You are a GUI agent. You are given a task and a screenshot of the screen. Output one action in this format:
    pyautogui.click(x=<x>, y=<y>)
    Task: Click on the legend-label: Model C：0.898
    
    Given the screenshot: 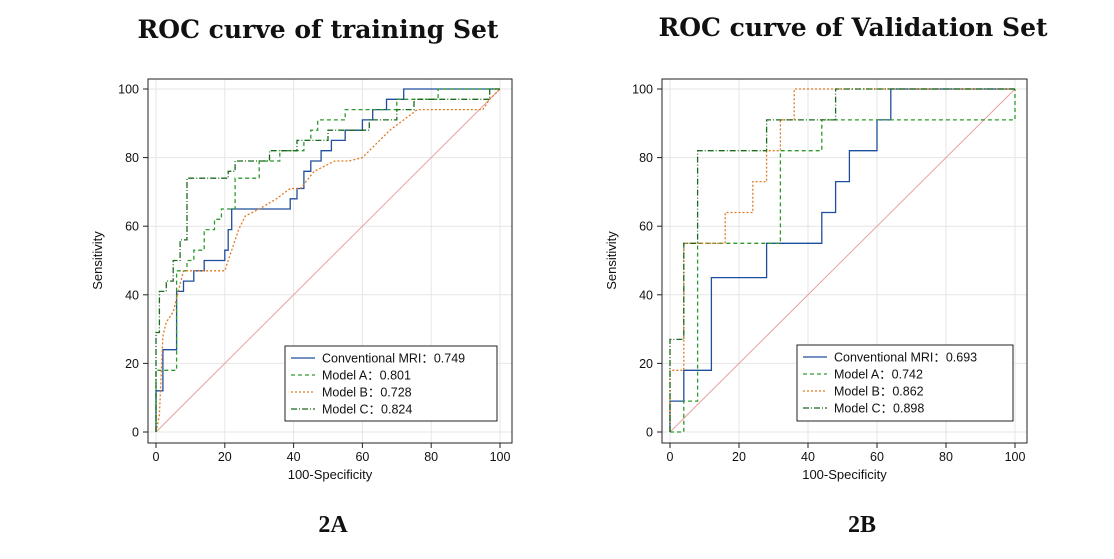 What is the action you would take?
    pyautogui.click(x=879, y=409)
    